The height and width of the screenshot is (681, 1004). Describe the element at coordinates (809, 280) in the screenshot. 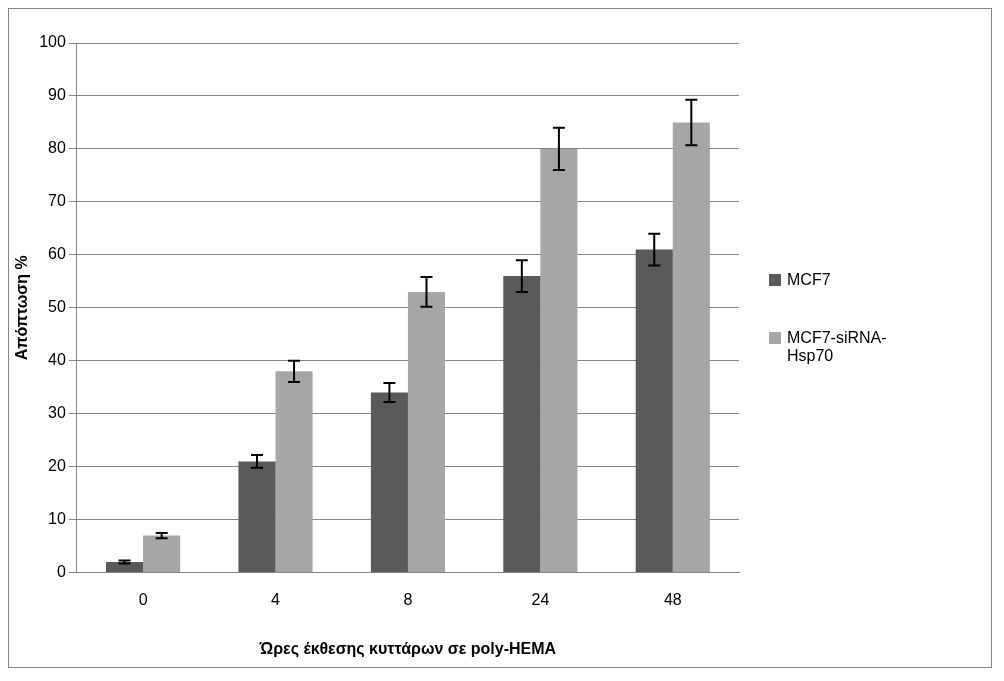

I see `legend-label: MCF7` at that location.